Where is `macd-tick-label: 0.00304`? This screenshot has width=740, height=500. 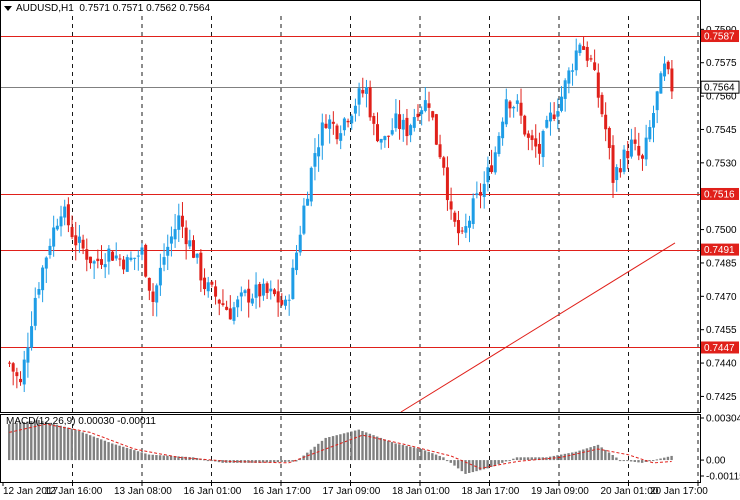 macd-tick-label: 0.00304 is located at coordinates (723, 419).